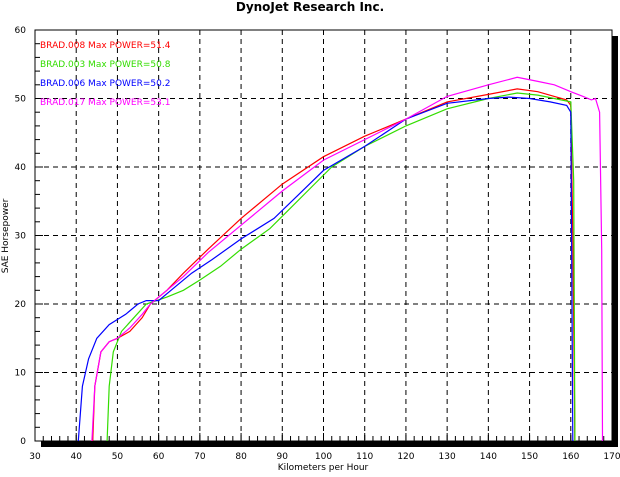 The image size is (620, 477). Describe the element at coordinates (105, 84) in the screenshot. I see `legend-entry: BRAD.006 Max POWER=50.2` at that location.